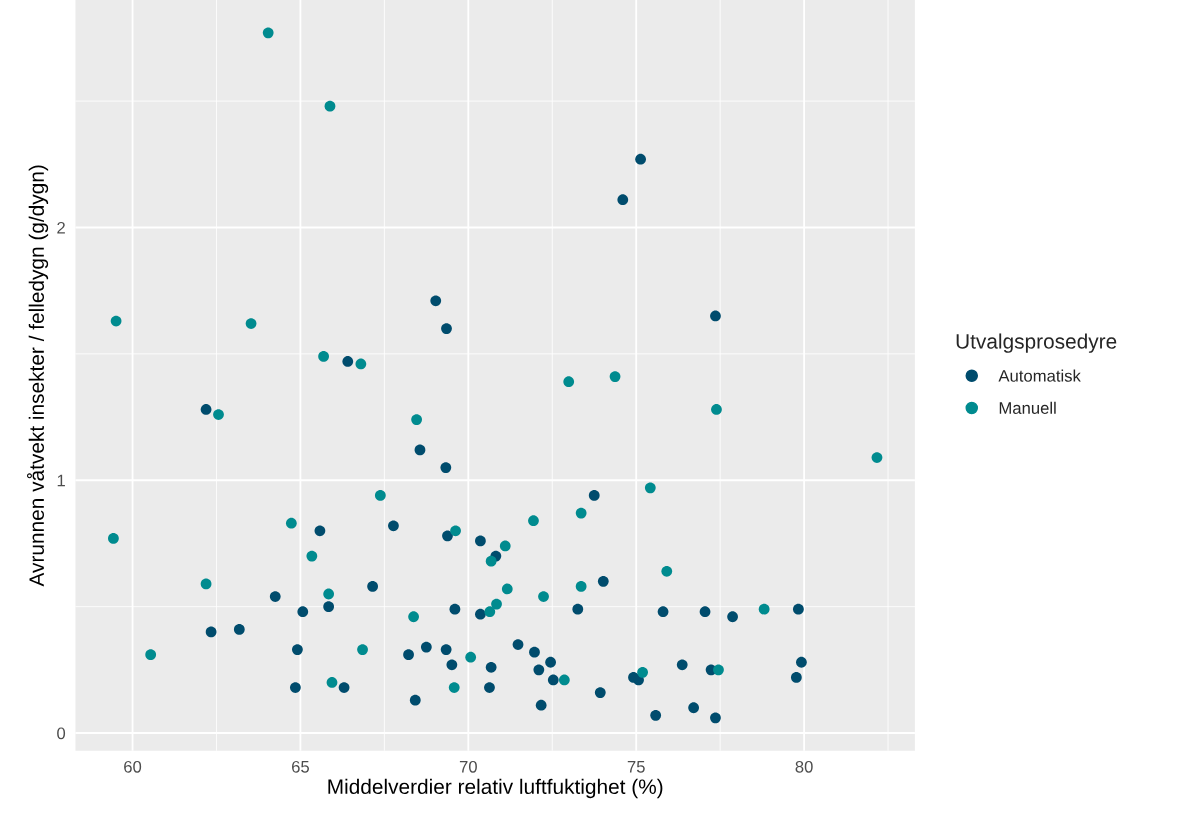 This screenshot has height=816, width=1179. What do you see at coordinates (636, 767) in the screenshot?
I see `x-tick-label: 75` at bounding box center [636, 767].